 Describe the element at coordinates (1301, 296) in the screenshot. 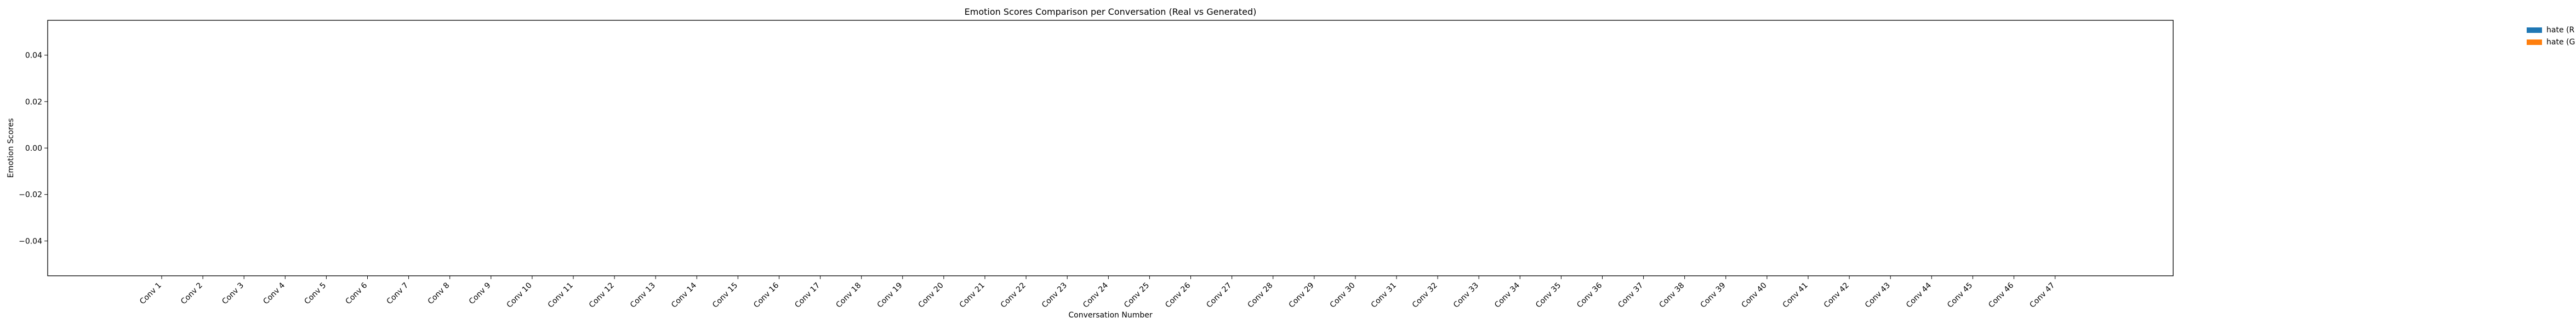

I see `x-tick-label: Conv 29` at that location.